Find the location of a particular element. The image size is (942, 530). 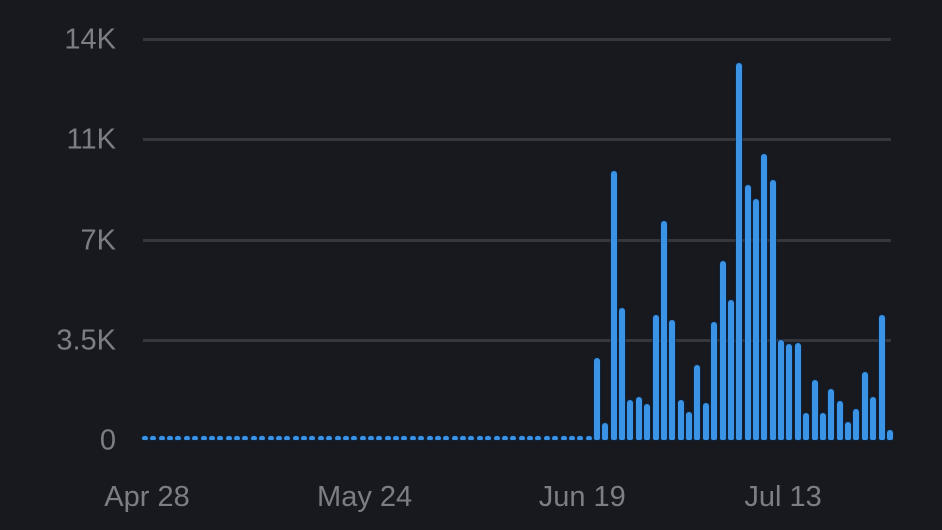

x-tick-label: Jul 13 is located at coordinates (783, 497).